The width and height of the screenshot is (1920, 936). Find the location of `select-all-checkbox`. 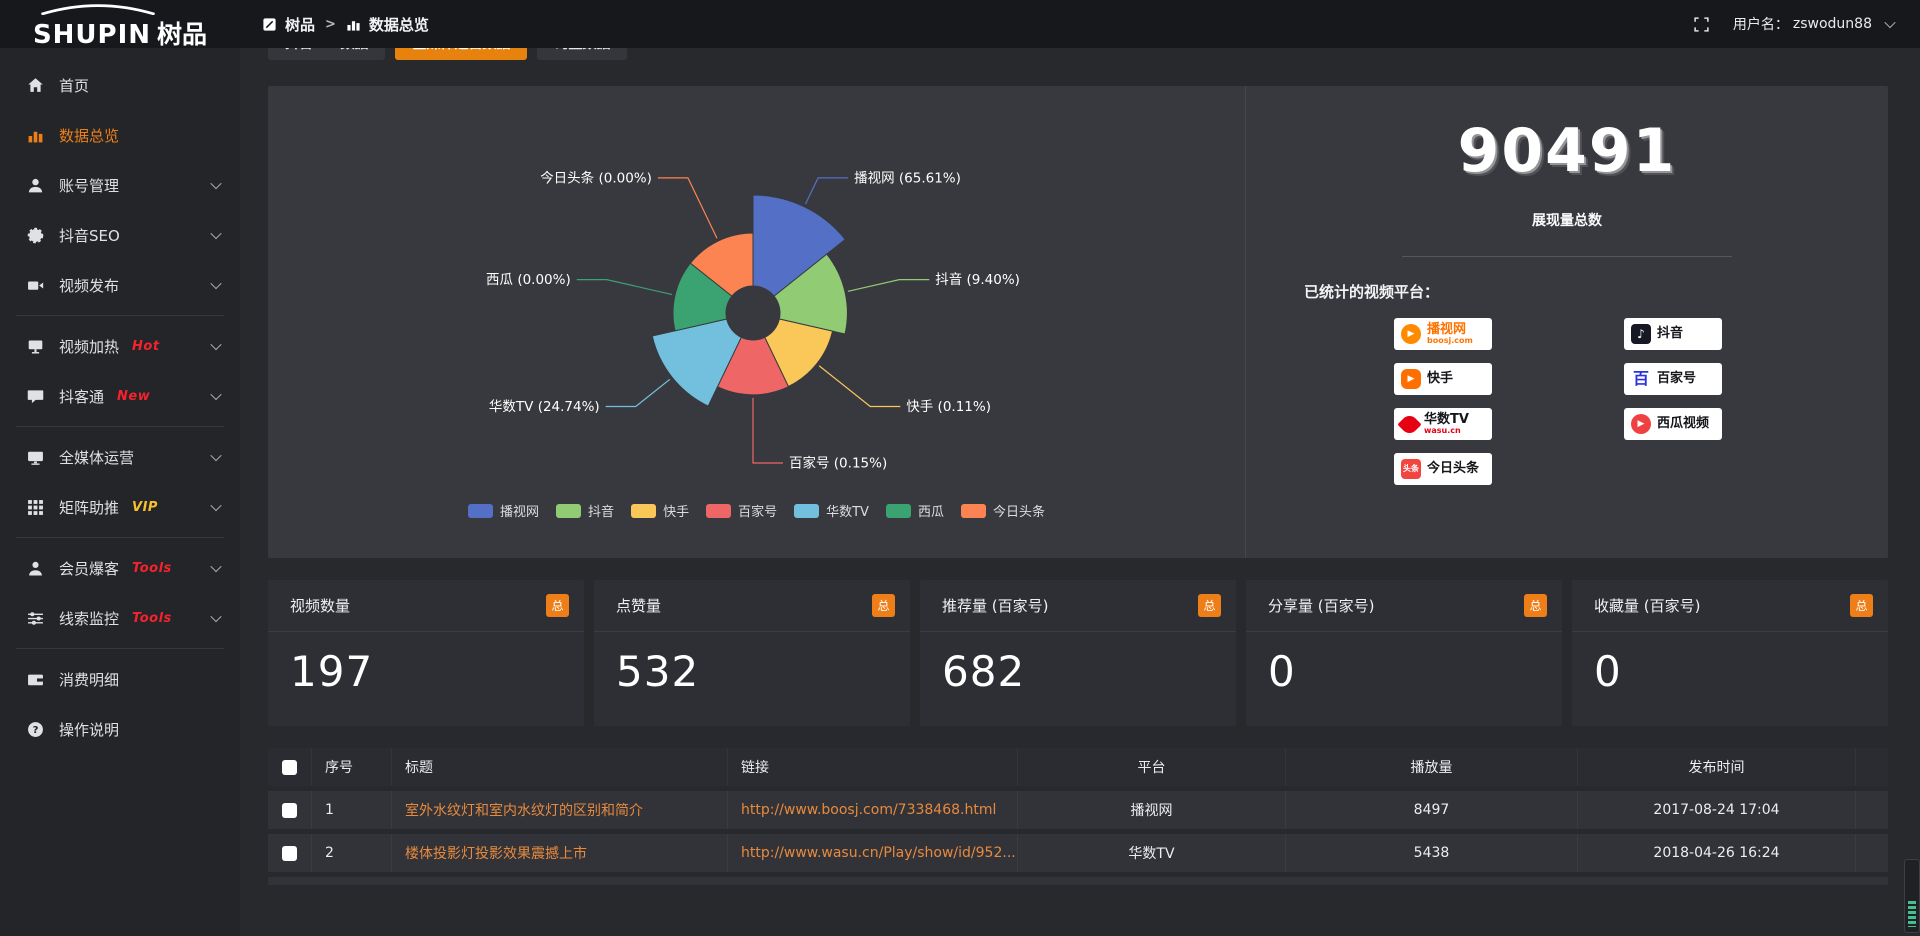

select-all-checkbox is located at coordinates (289, 767).